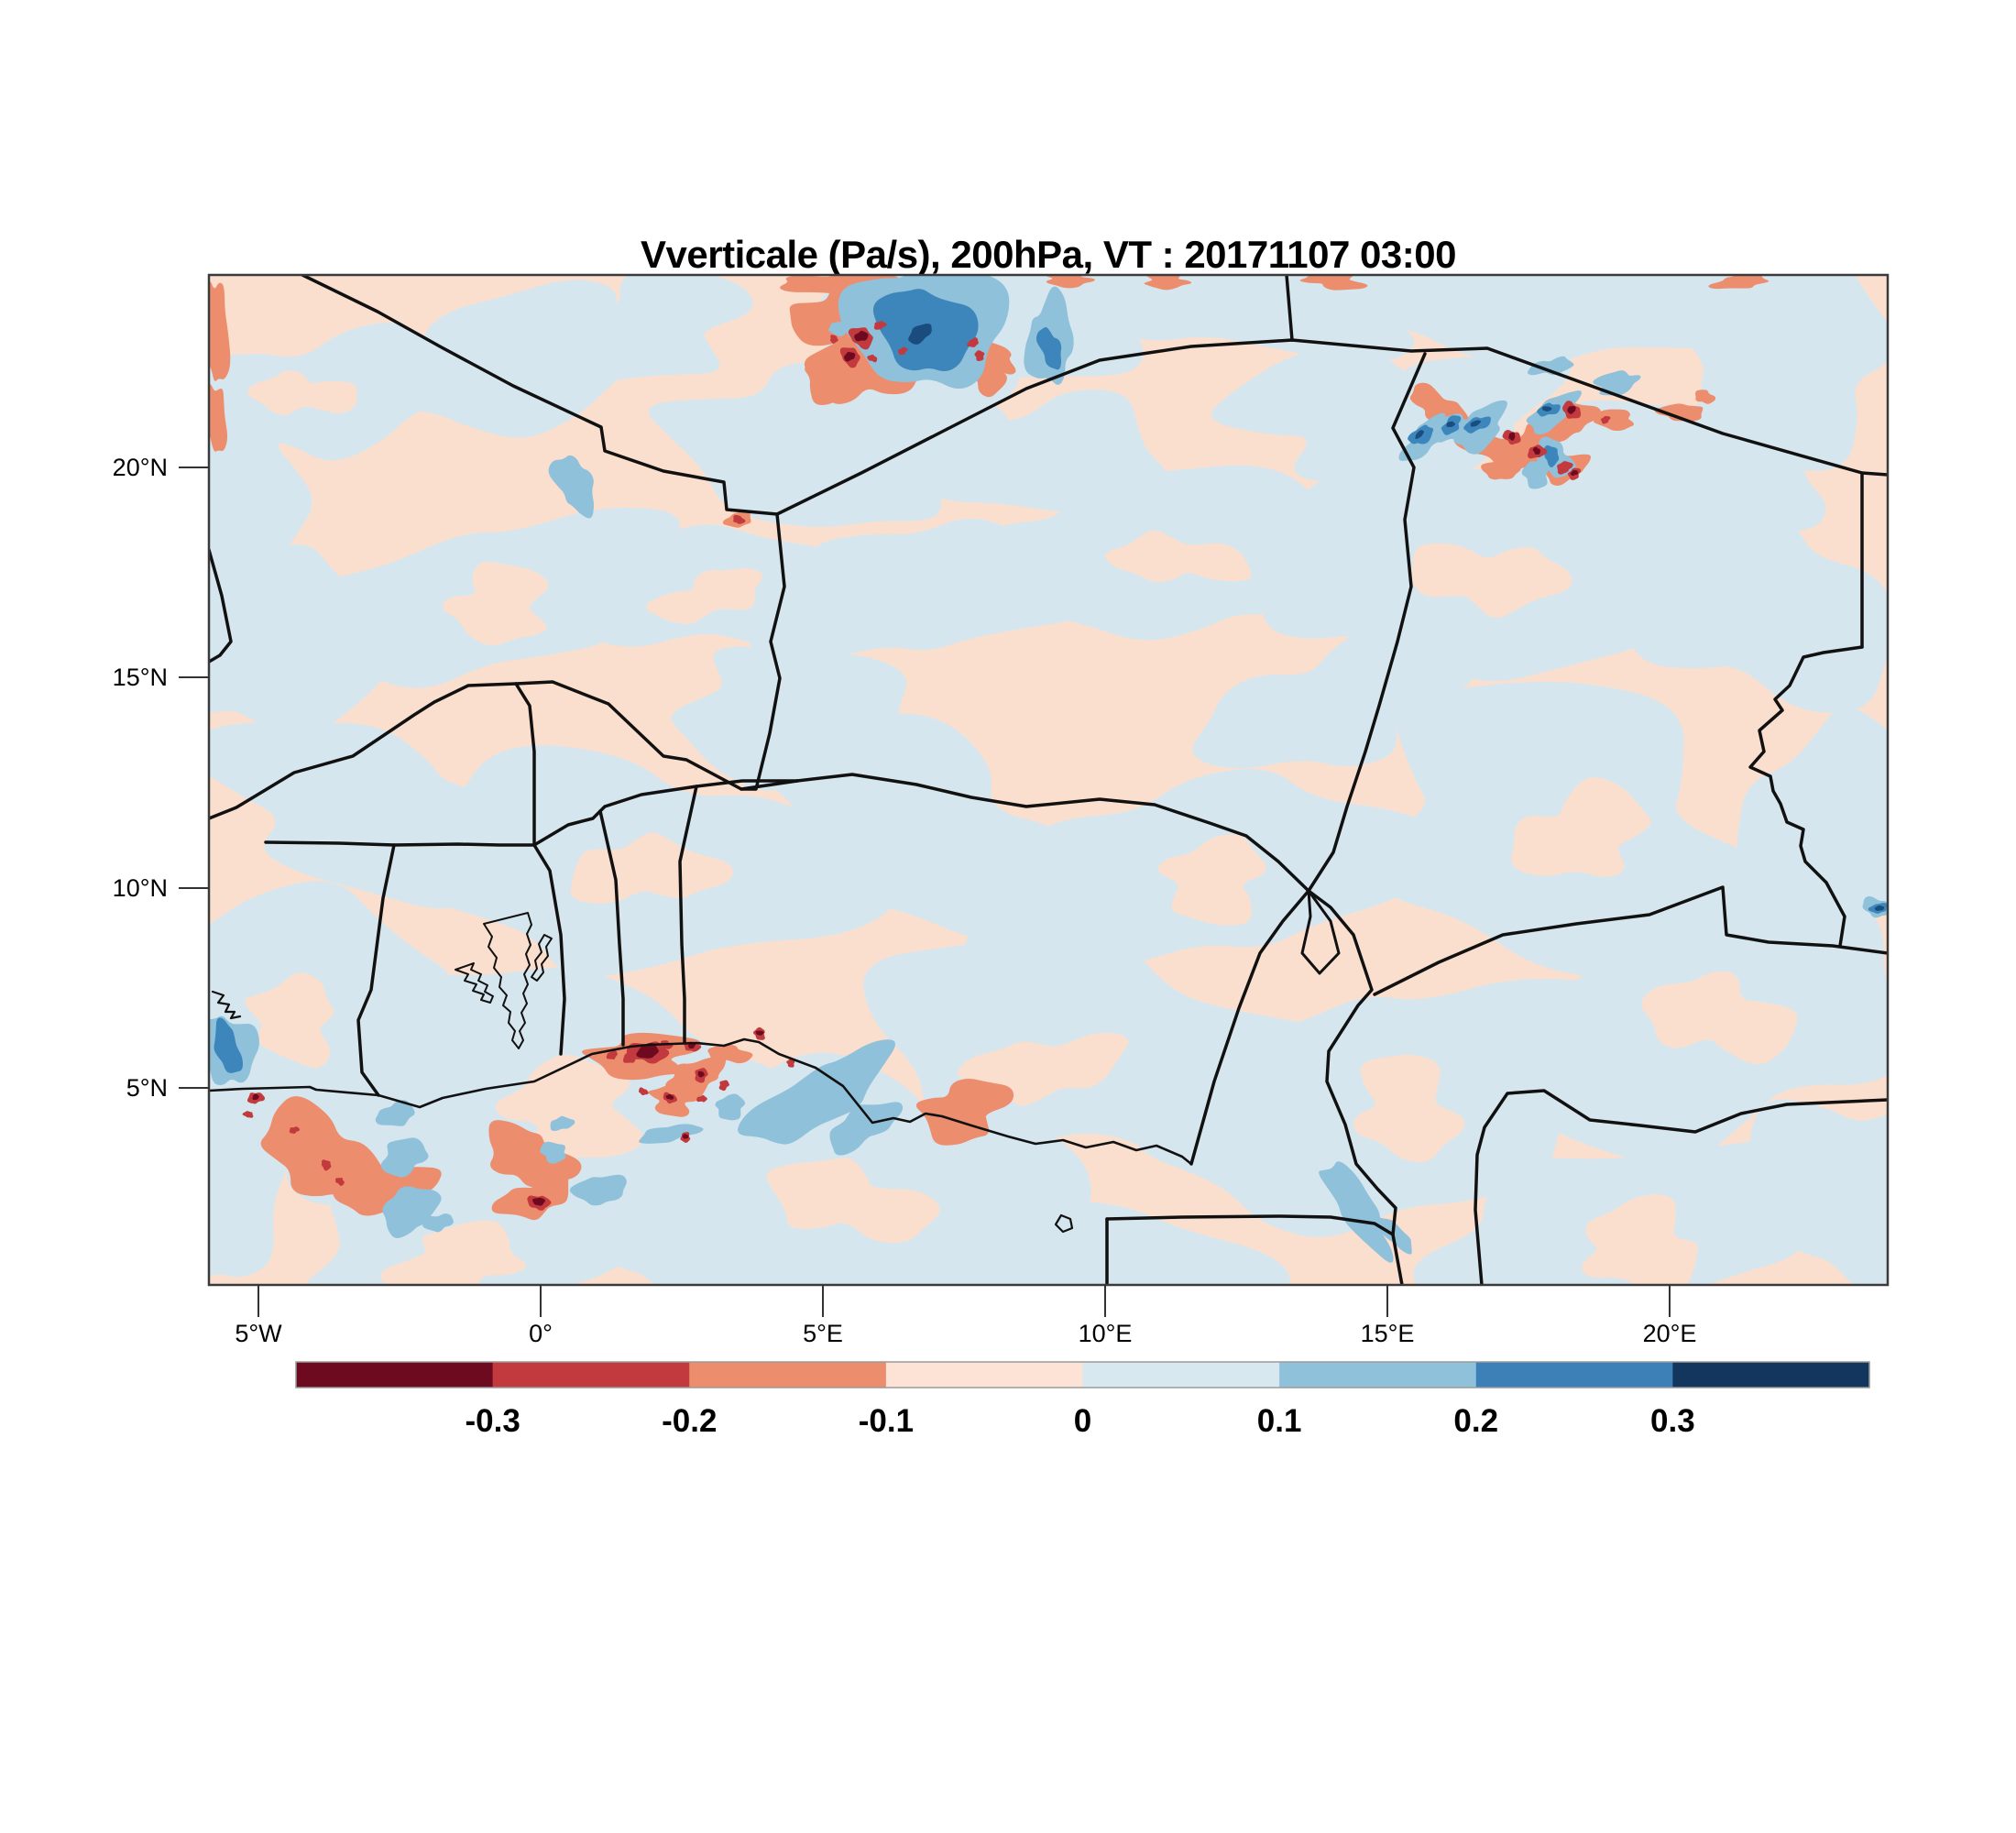 The image size is (2016, 1833). I want to click on y-axis-tick-label: 5°N, so click(147, 1088).